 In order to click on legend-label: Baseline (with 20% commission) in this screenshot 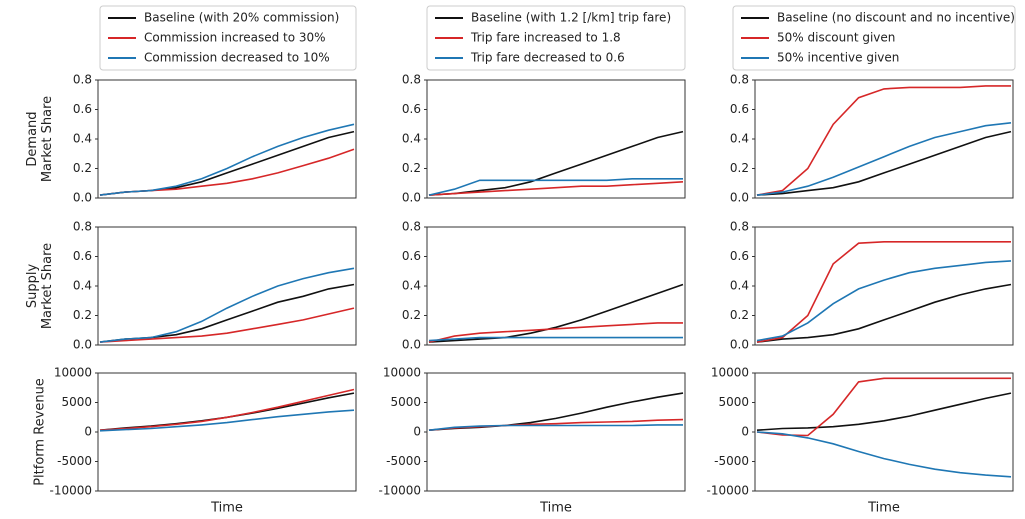, I will do `click(241, 18)`.